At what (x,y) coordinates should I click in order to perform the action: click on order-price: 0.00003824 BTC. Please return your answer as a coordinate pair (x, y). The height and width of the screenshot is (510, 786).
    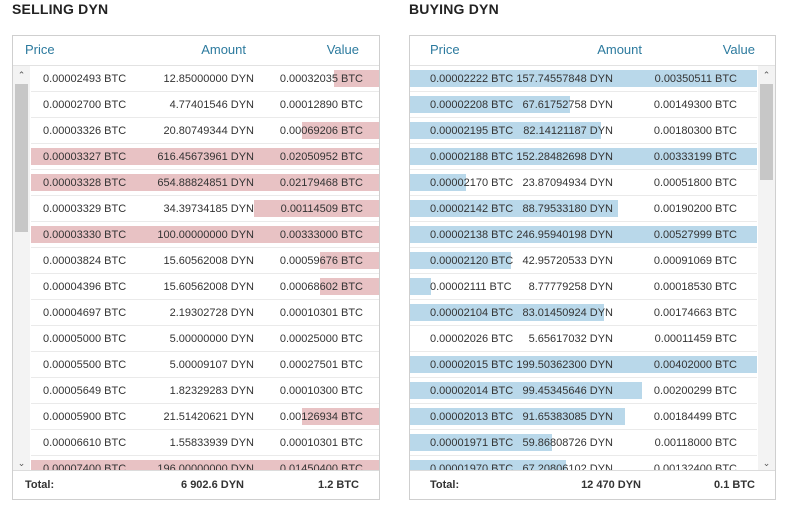
    Looking at the image, I should click on (85, 261).